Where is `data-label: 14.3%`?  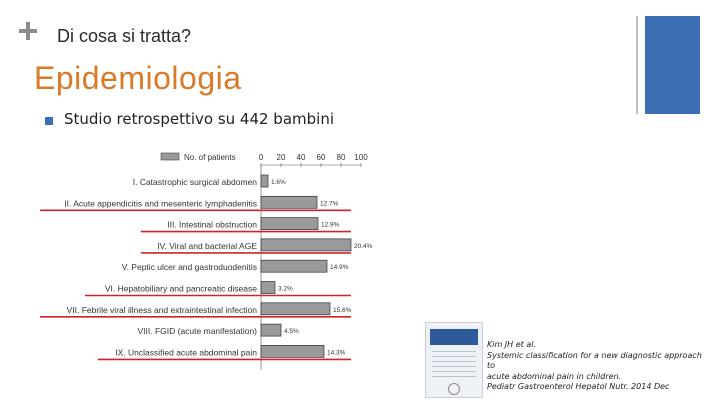 data-label: 14.3% is located at coordinates (336, 352).